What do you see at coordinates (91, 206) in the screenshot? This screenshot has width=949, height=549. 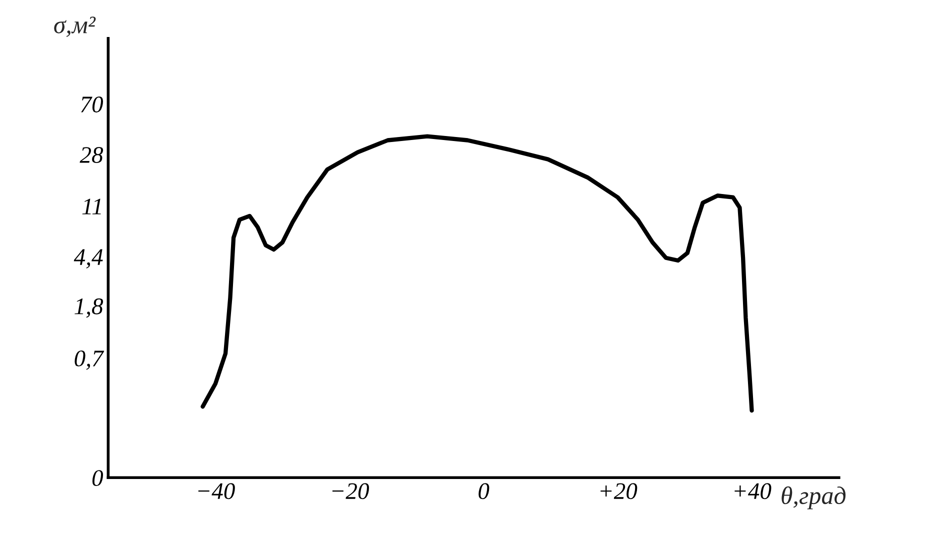 I see `y-tick-label: 11` at bounding box center [91, 206].